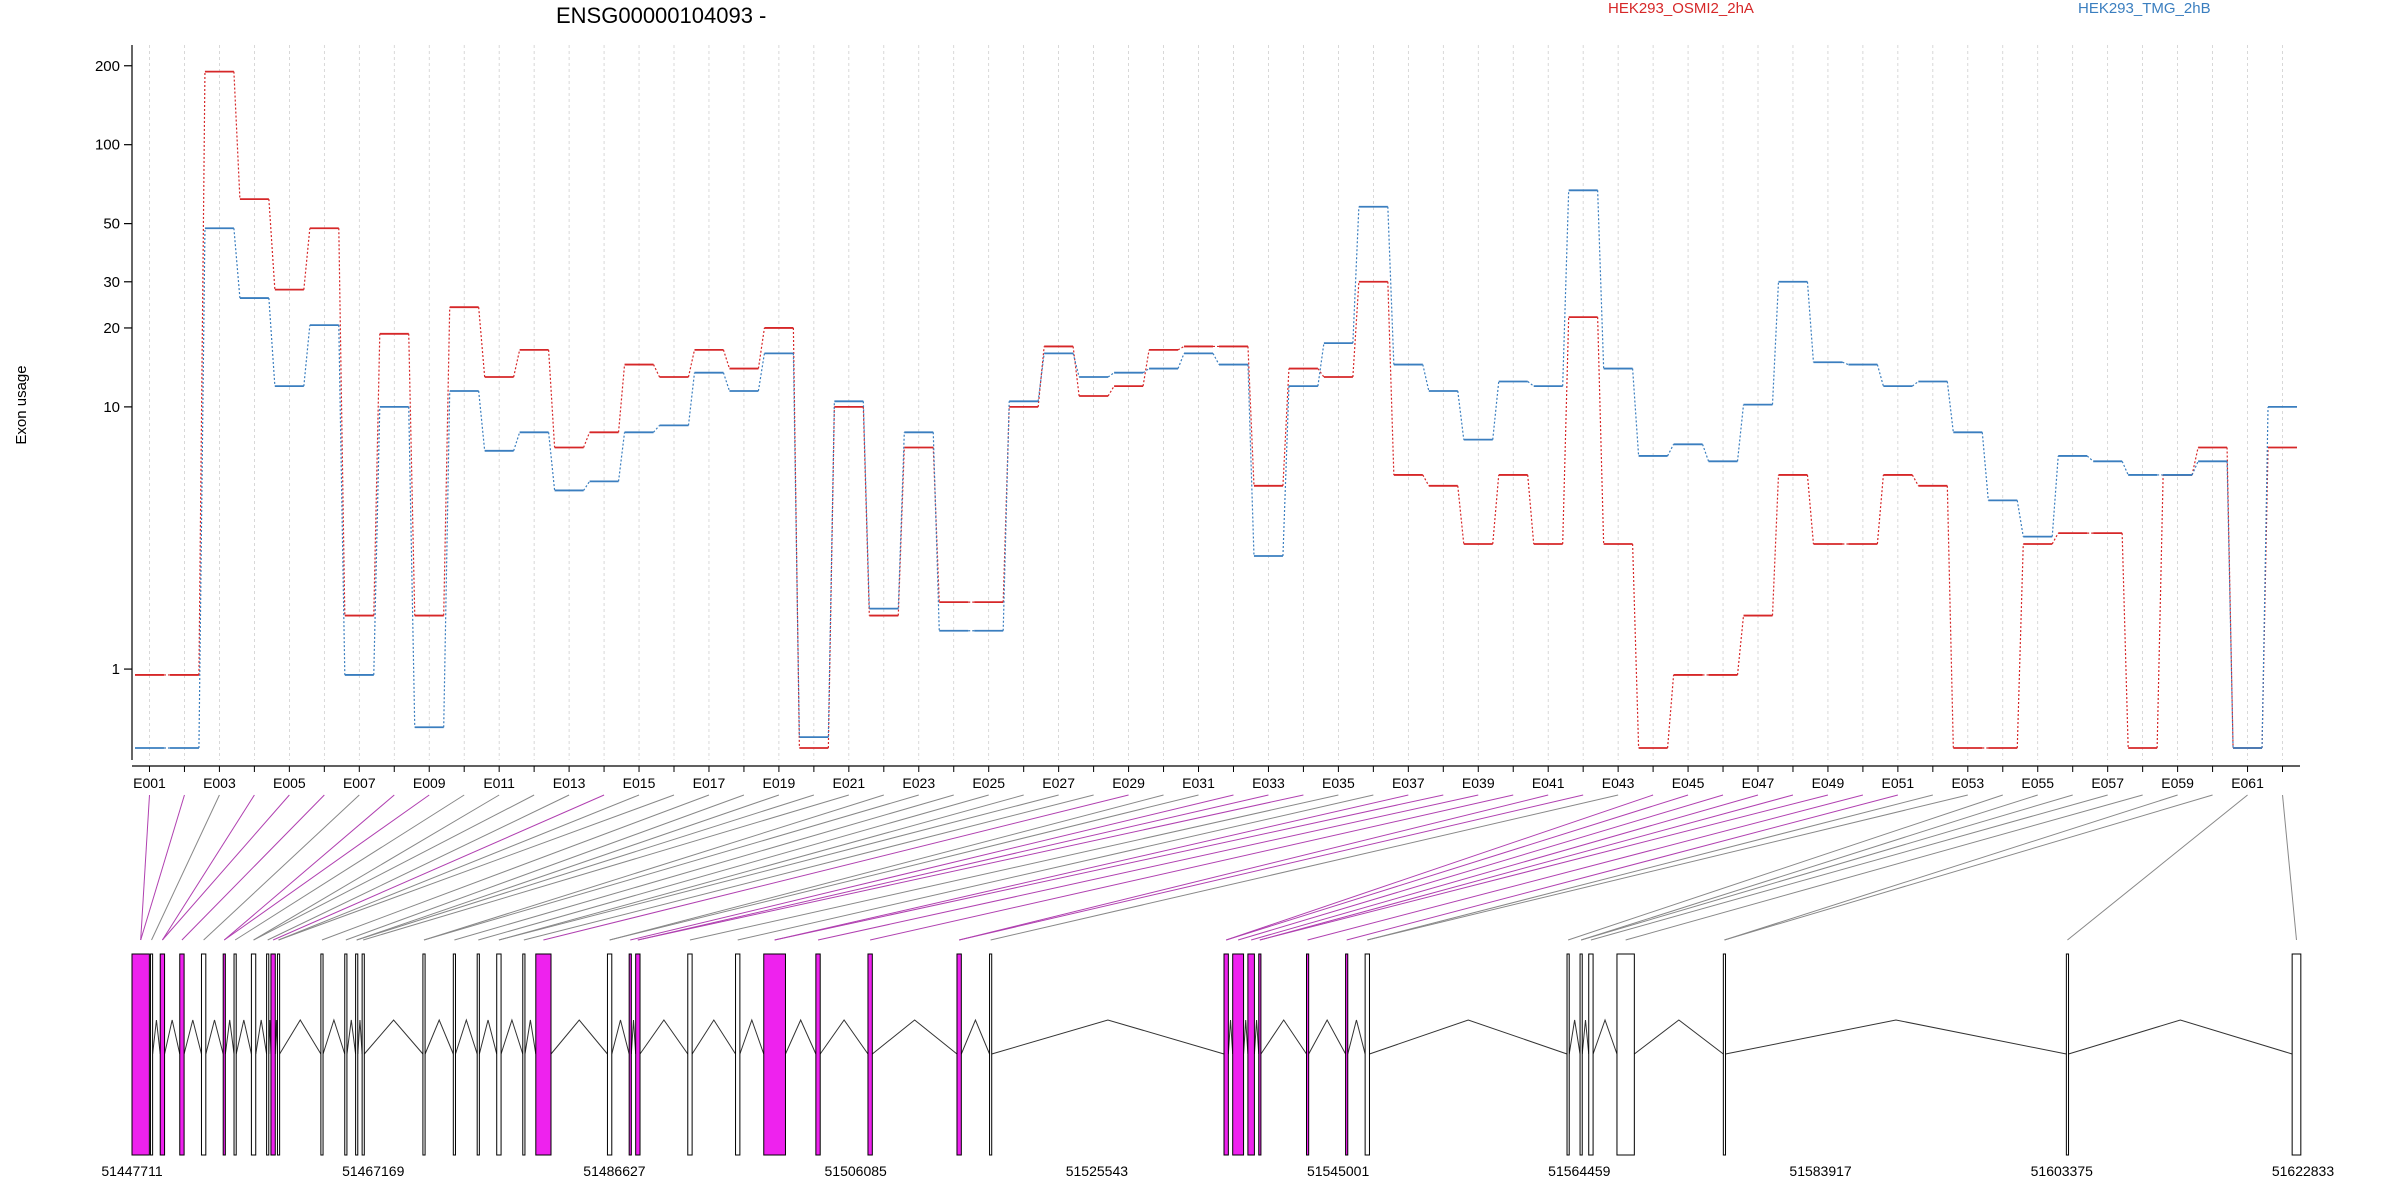 Image resolution: width=2400 pixels, height=1200 pixels. Describe the element at coordinates (1828, 783) in the screenshot. I see `x-tick-label: E049` at that location.